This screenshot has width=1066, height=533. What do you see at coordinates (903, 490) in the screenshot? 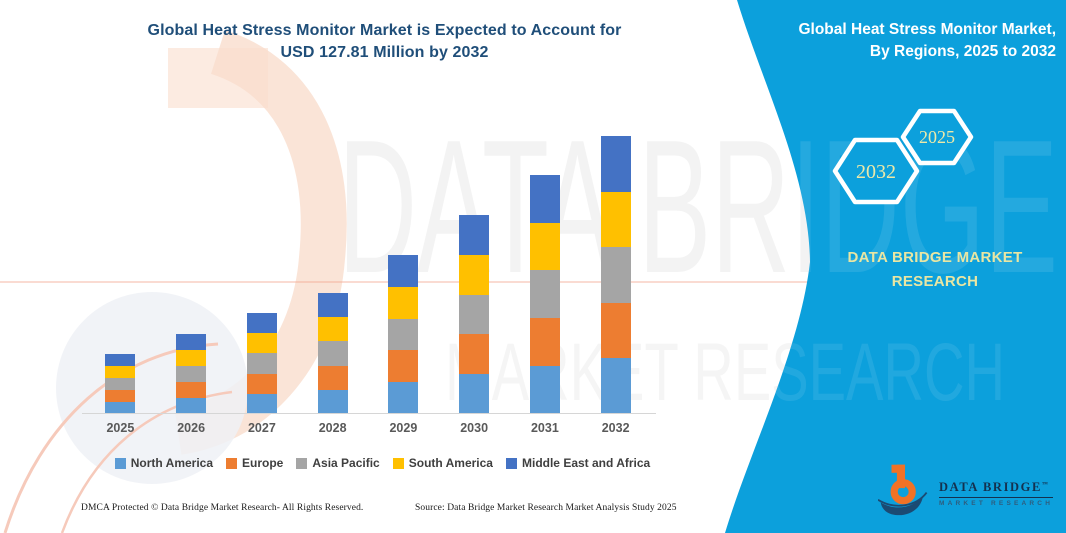
I see `company-logo-icon` at bounding box center [903, 490].